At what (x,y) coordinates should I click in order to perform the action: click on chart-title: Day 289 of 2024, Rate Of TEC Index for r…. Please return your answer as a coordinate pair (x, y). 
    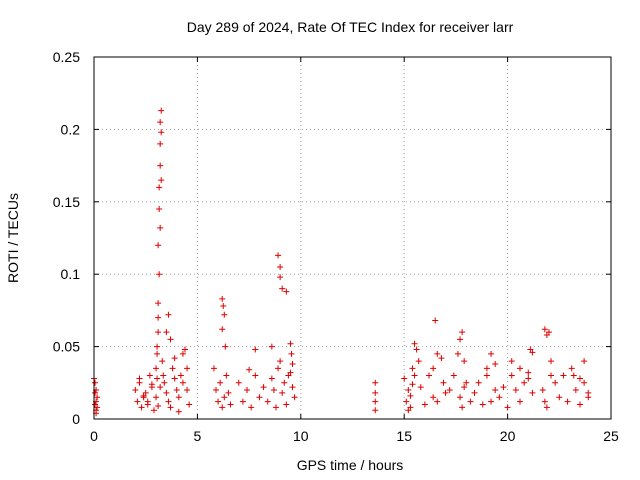
    Looking at the image, I should click on (350, 27).